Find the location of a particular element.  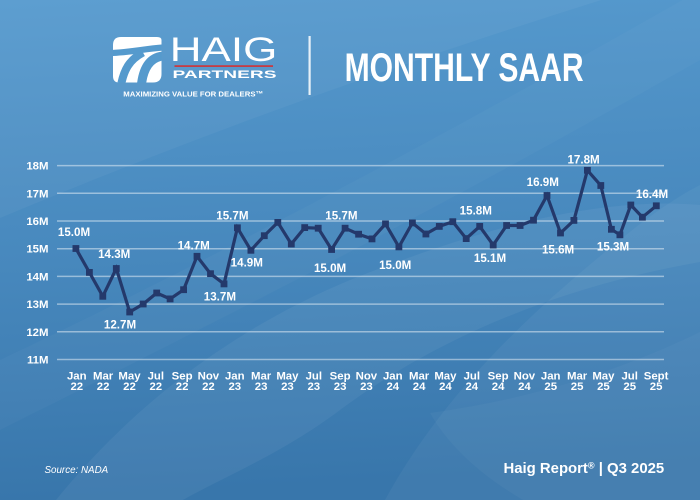

svg-text: 17M is located at coordinates (37, 194).